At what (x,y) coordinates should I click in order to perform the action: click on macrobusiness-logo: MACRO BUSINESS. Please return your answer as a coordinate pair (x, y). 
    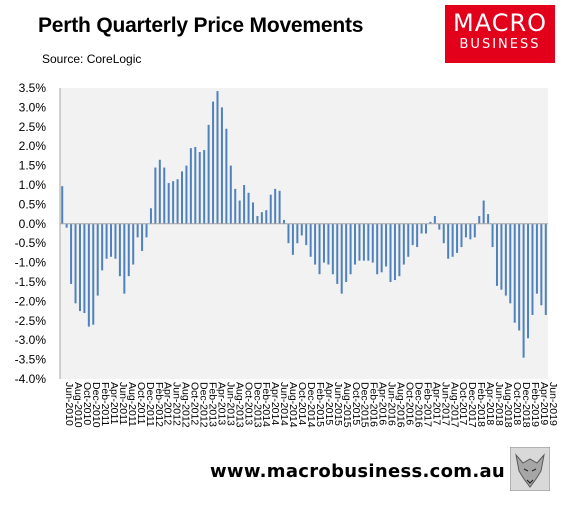
    Looking at the image, I should click on (500, 34).